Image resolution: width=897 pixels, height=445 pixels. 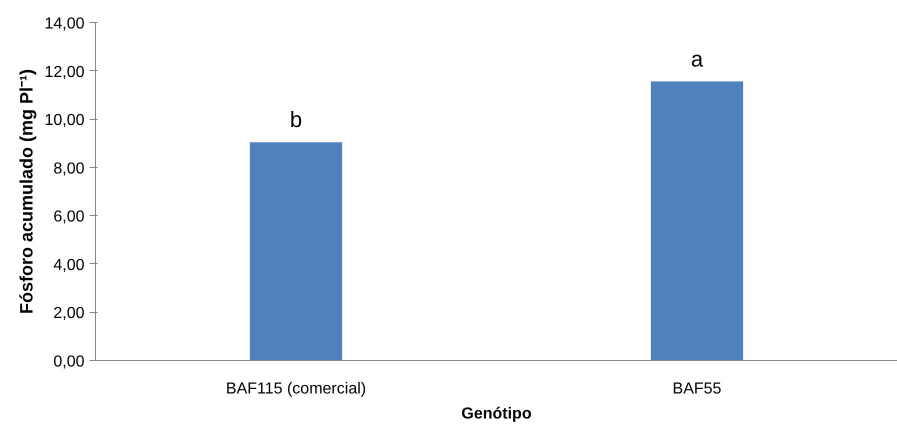 What do you see at coordinates (64, 24) in the screenshot?
I see `y-tick-label: 14,00` at bounding box center [64, 24].